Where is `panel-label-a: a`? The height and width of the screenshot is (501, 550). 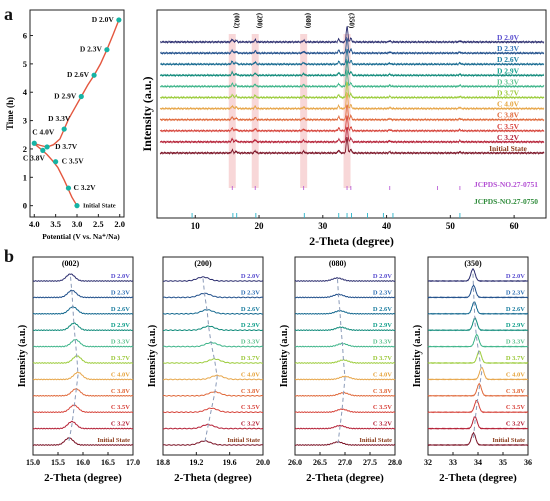
panel-label-a: a is located at coordinates (8, 14).